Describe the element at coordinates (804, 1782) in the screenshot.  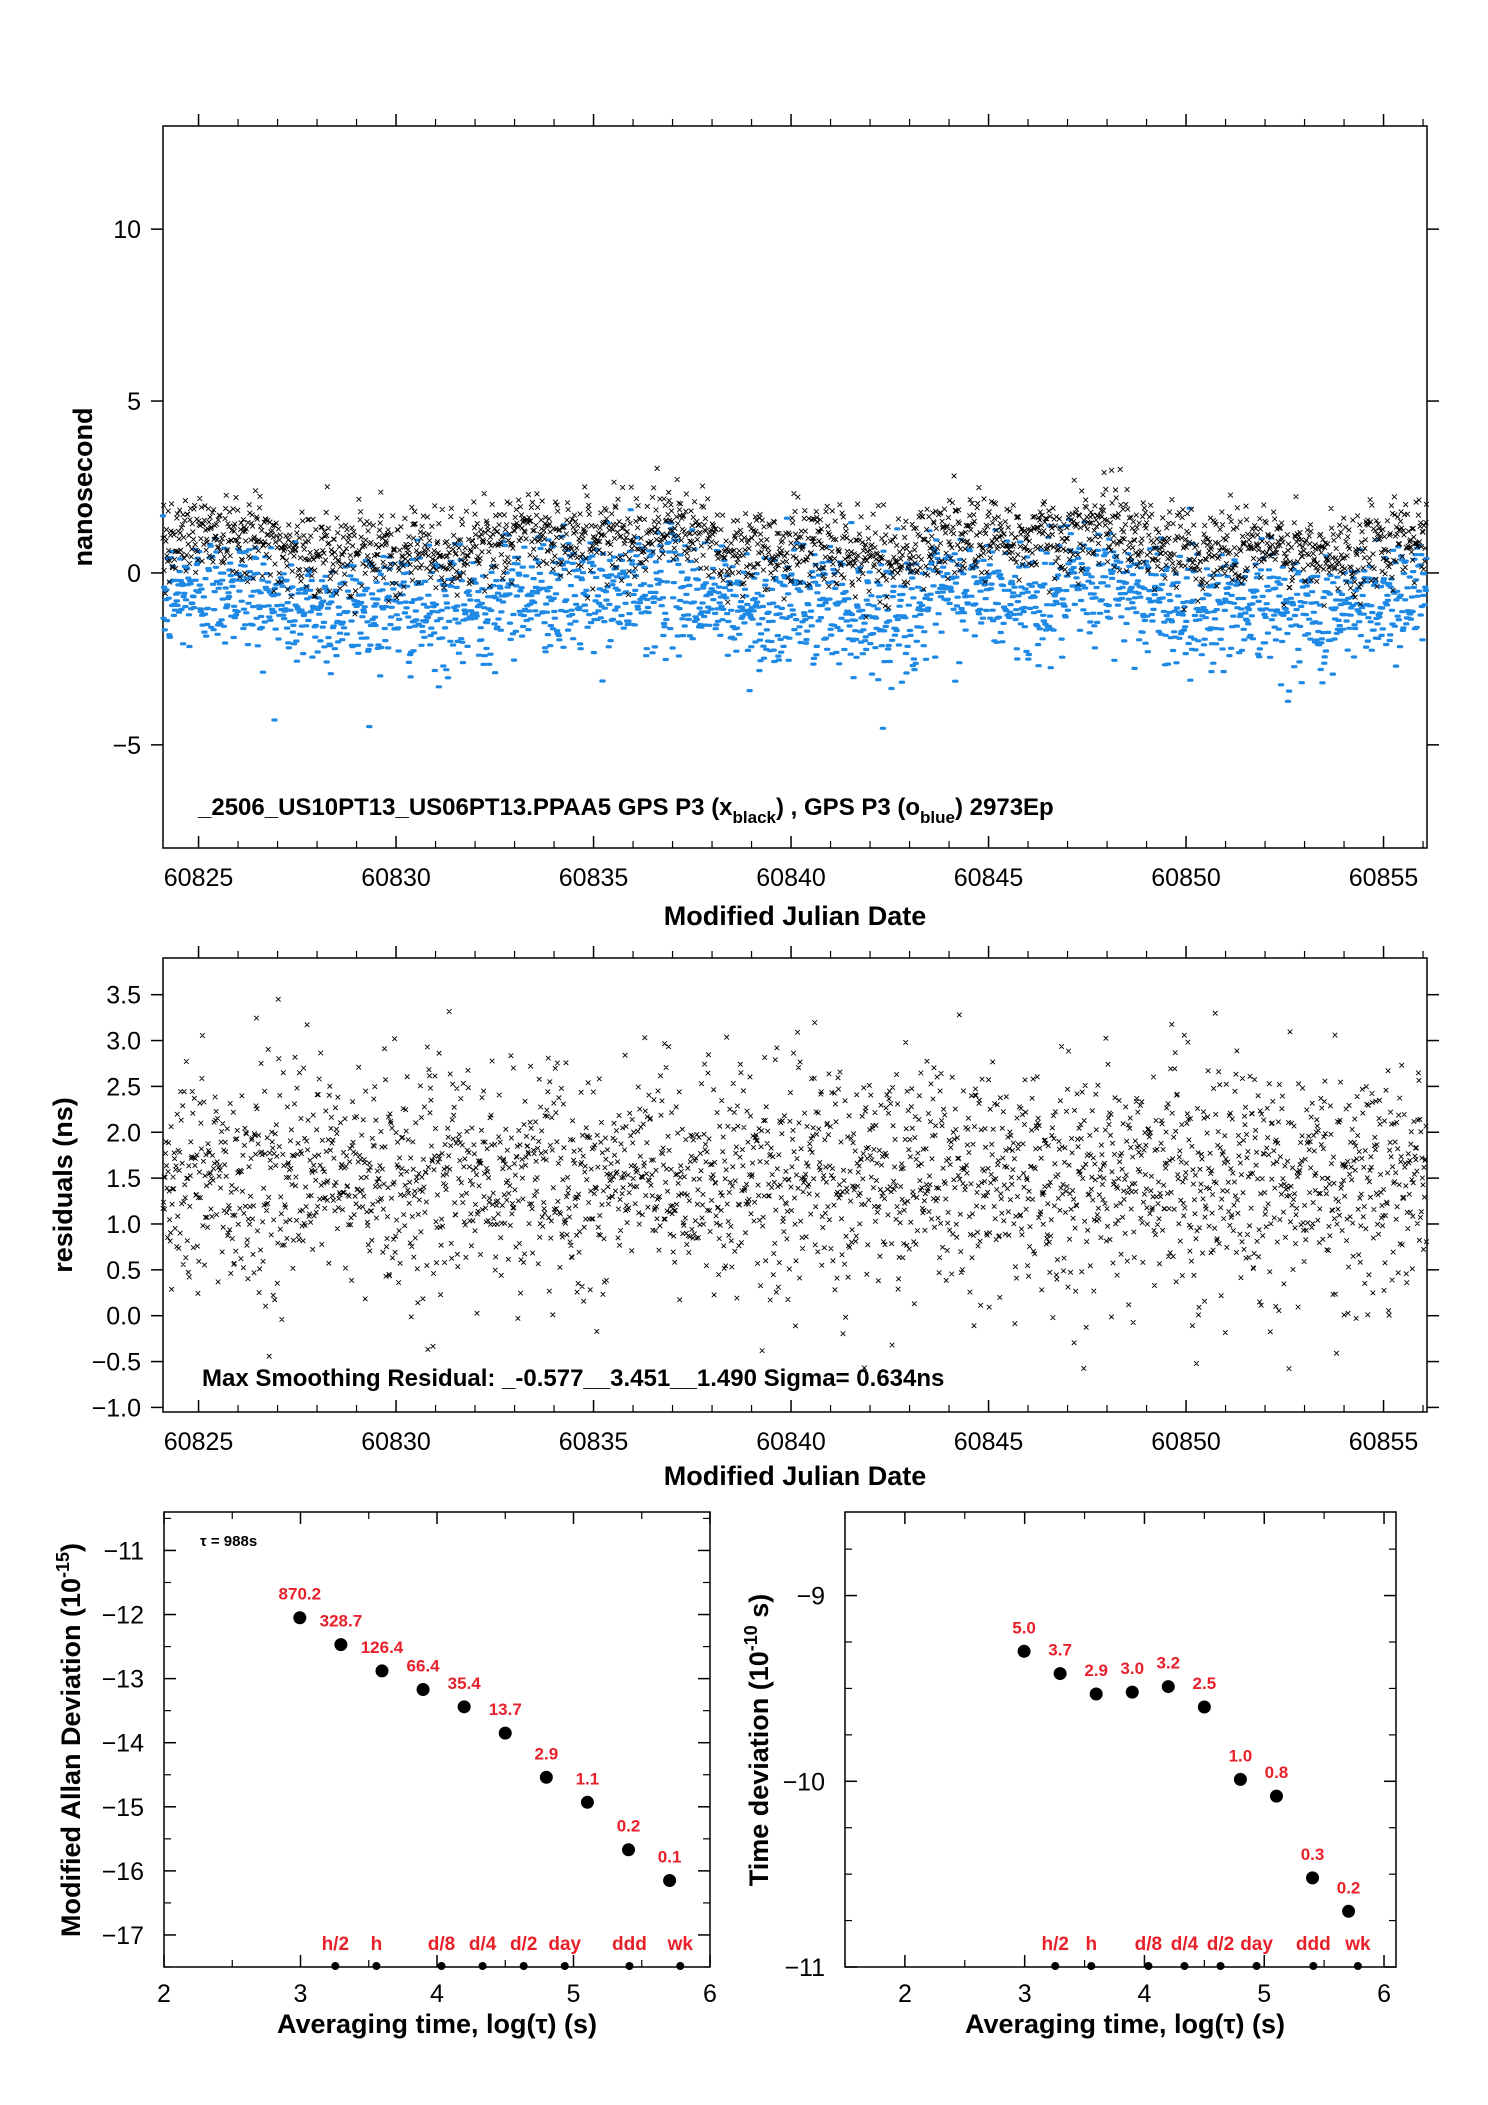
I see `y-tick-label: −10` at that location.